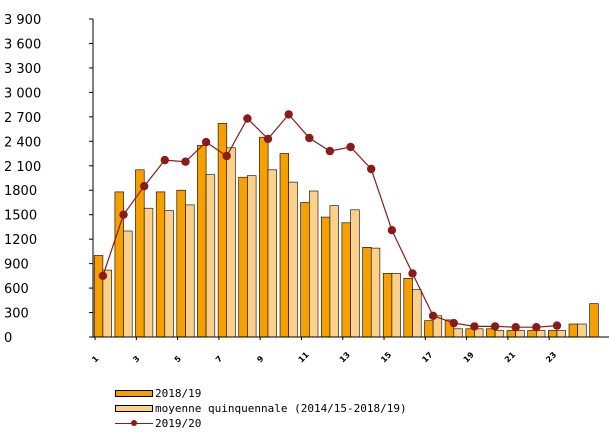  I want to click on legend-item-2018-19: 2018/19, so click(261, 393).